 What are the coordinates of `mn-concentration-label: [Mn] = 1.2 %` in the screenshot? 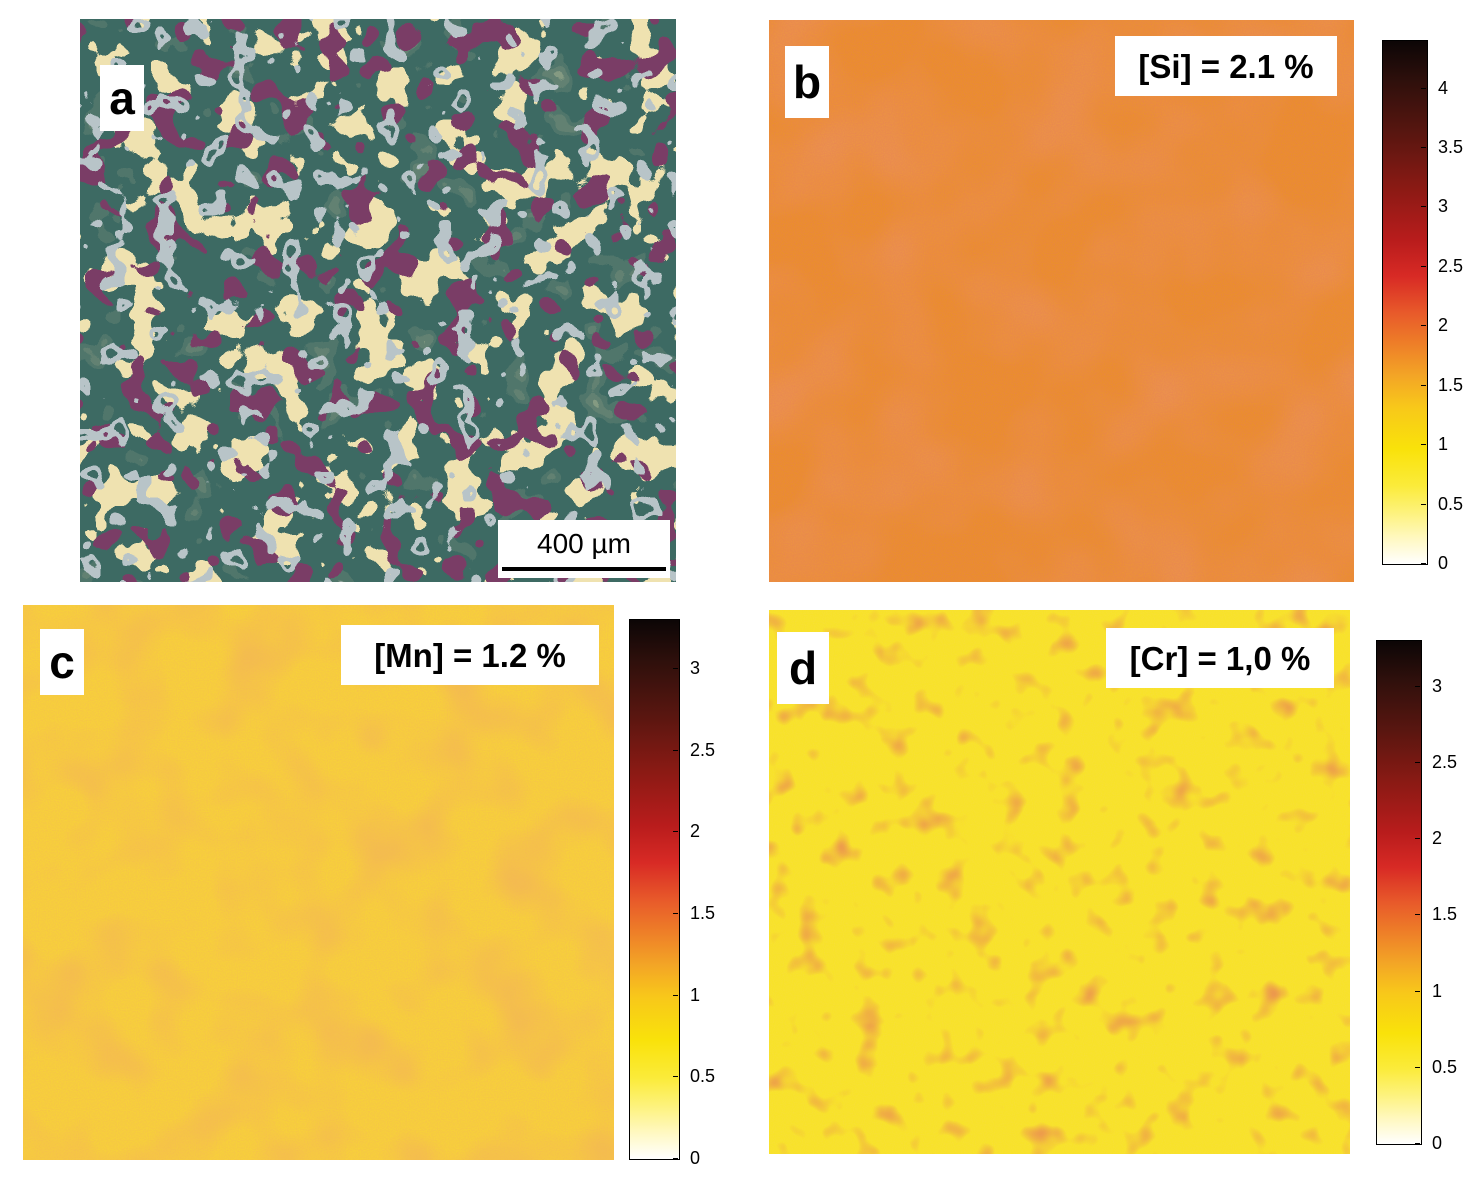 It's located at (470, 655).